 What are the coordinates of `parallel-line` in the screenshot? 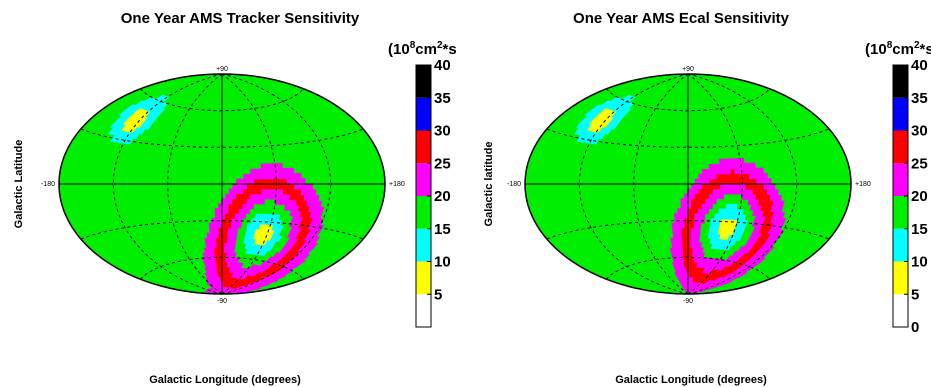 It's located at (688, 230).